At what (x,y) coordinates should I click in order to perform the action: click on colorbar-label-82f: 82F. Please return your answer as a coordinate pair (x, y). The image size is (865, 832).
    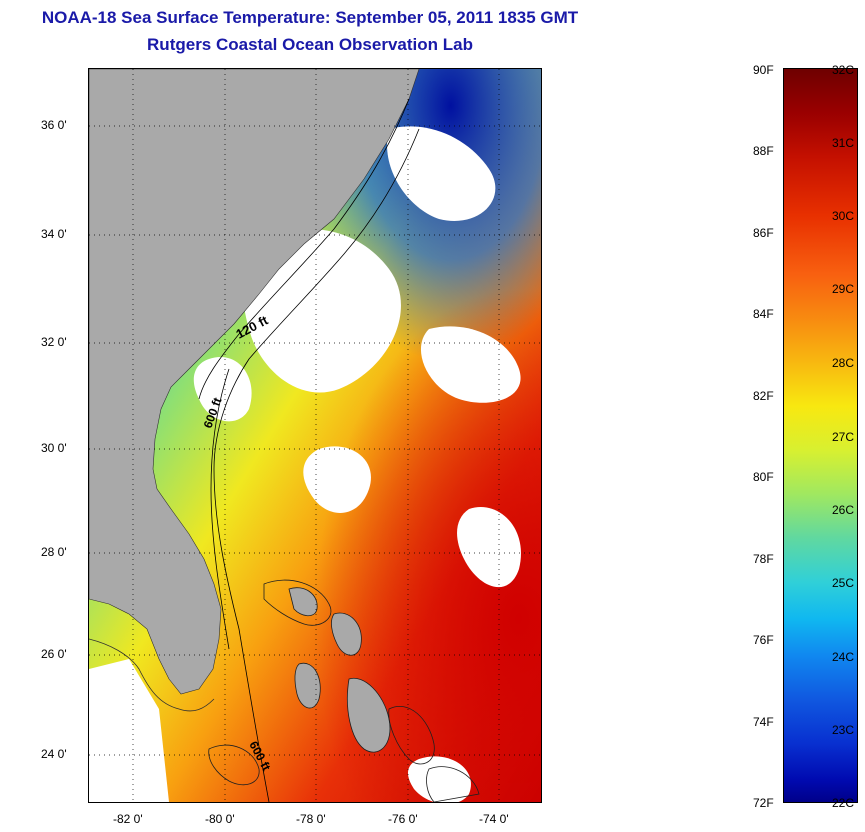
    Looking at the image, I should click on (763, 396).